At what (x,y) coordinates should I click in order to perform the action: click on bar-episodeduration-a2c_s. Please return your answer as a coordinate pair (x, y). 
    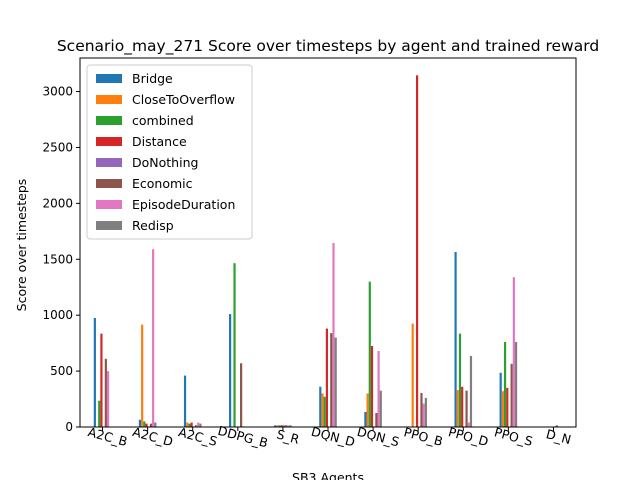
    Looking at the image, I should click on (198, 424).